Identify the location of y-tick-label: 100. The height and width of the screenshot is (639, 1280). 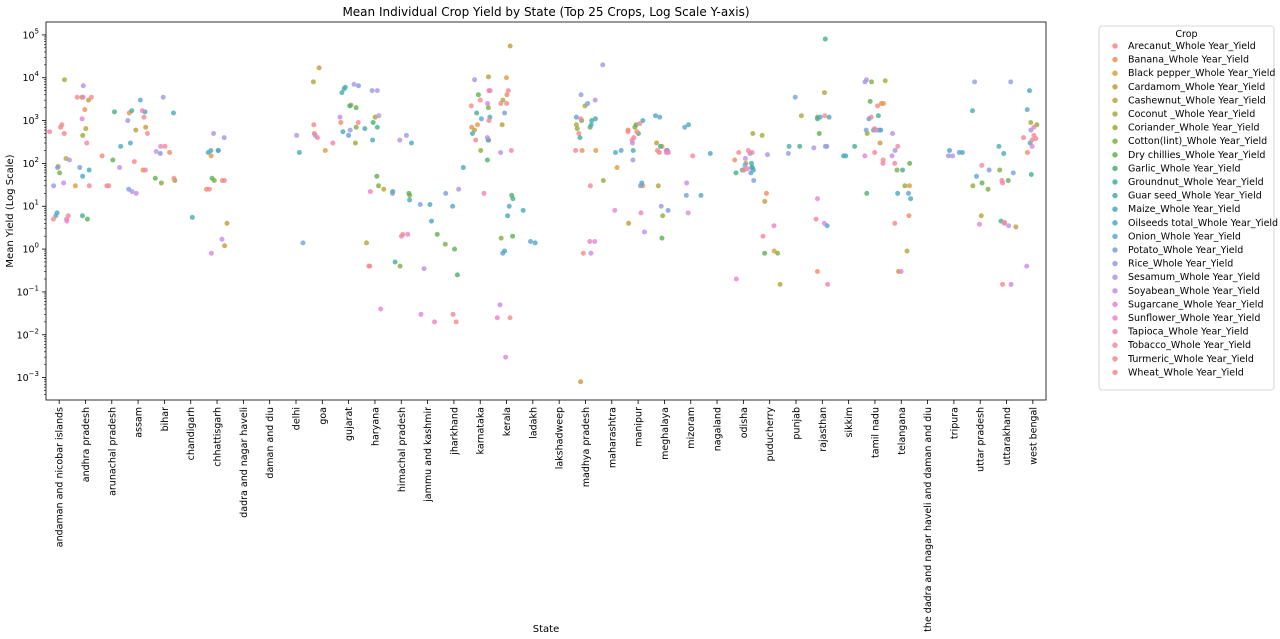
(30, 249).